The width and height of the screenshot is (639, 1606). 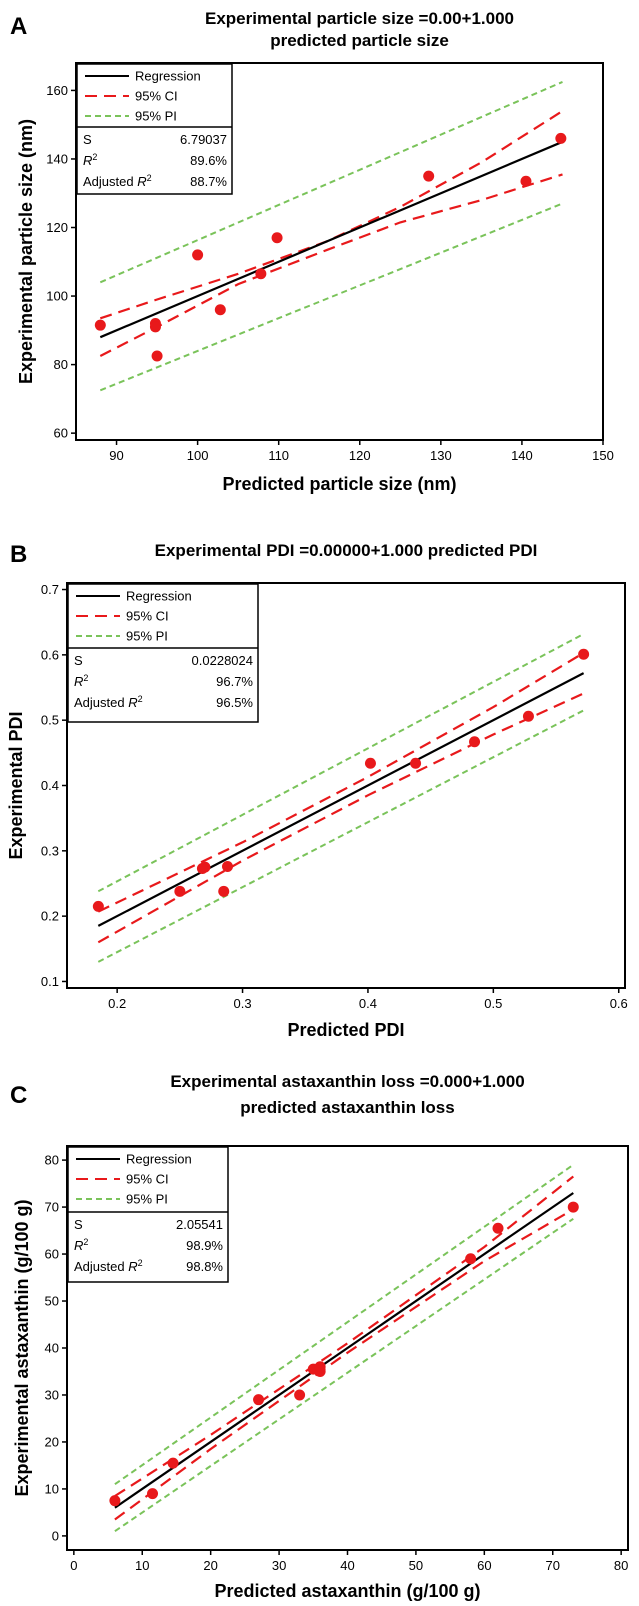 What do you see at coordinates (368, 1003) in the screenshot?
I see `x-tick-label: 0.4` at bounding box center [368, 1003].